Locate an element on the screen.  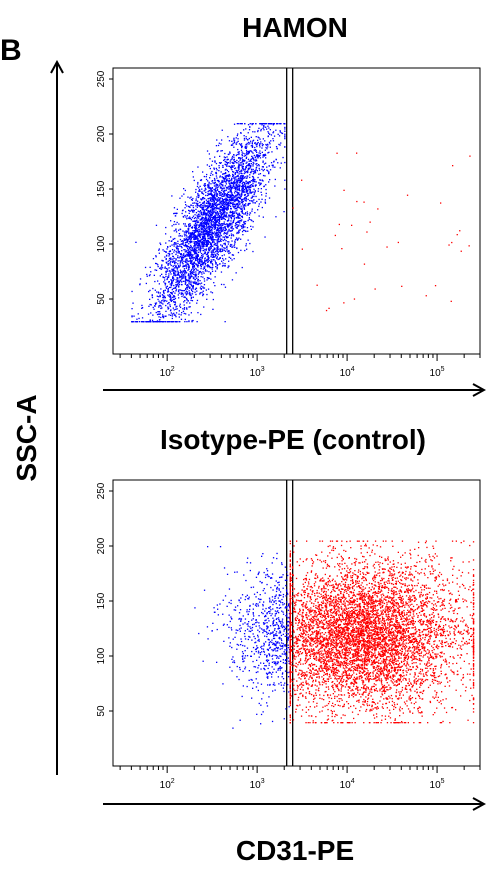
y-tick-label: 50 is located at coordinates (101, 711).